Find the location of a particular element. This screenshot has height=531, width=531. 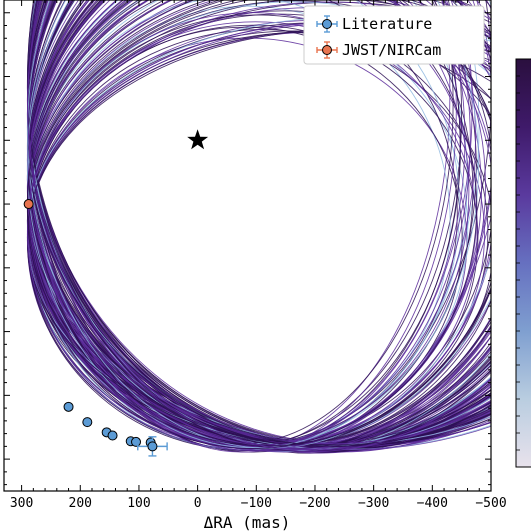

colorbar is located at coordinates (523, 263).